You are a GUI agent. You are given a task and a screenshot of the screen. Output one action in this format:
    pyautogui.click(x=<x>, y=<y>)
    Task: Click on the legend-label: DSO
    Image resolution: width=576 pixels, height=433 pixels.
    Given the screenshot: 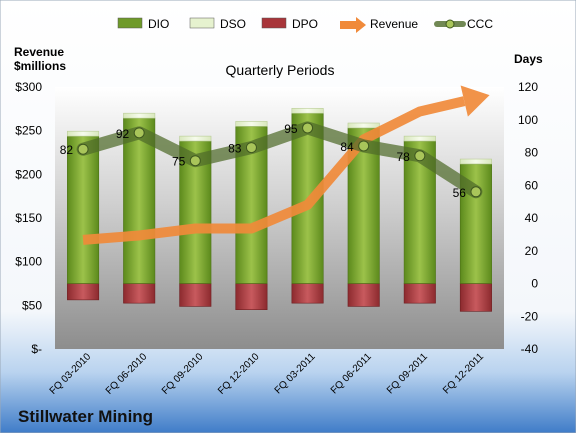 What is the action you would take?
    pyautogui.click(x=233, y=24)
    